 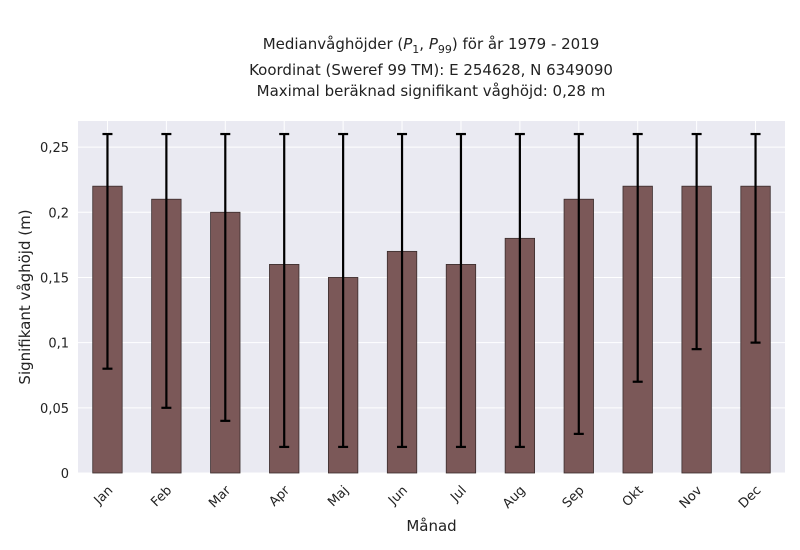 I want to click on title-p99-symbol: P, so click(x=433, y=44).